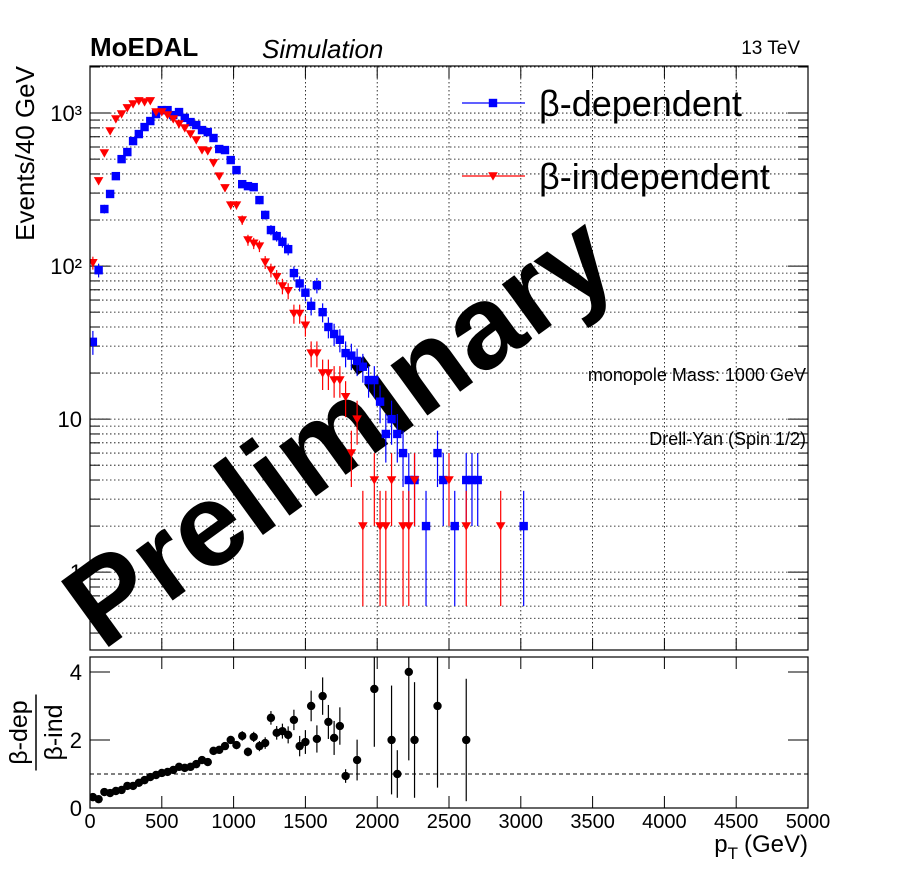 The width and height of the screenshot is (898, 874). Describe the element at coordinates (697, 375) in the screenshot. I see `annotation: monopole Mass: 1000 GeV` at that location.